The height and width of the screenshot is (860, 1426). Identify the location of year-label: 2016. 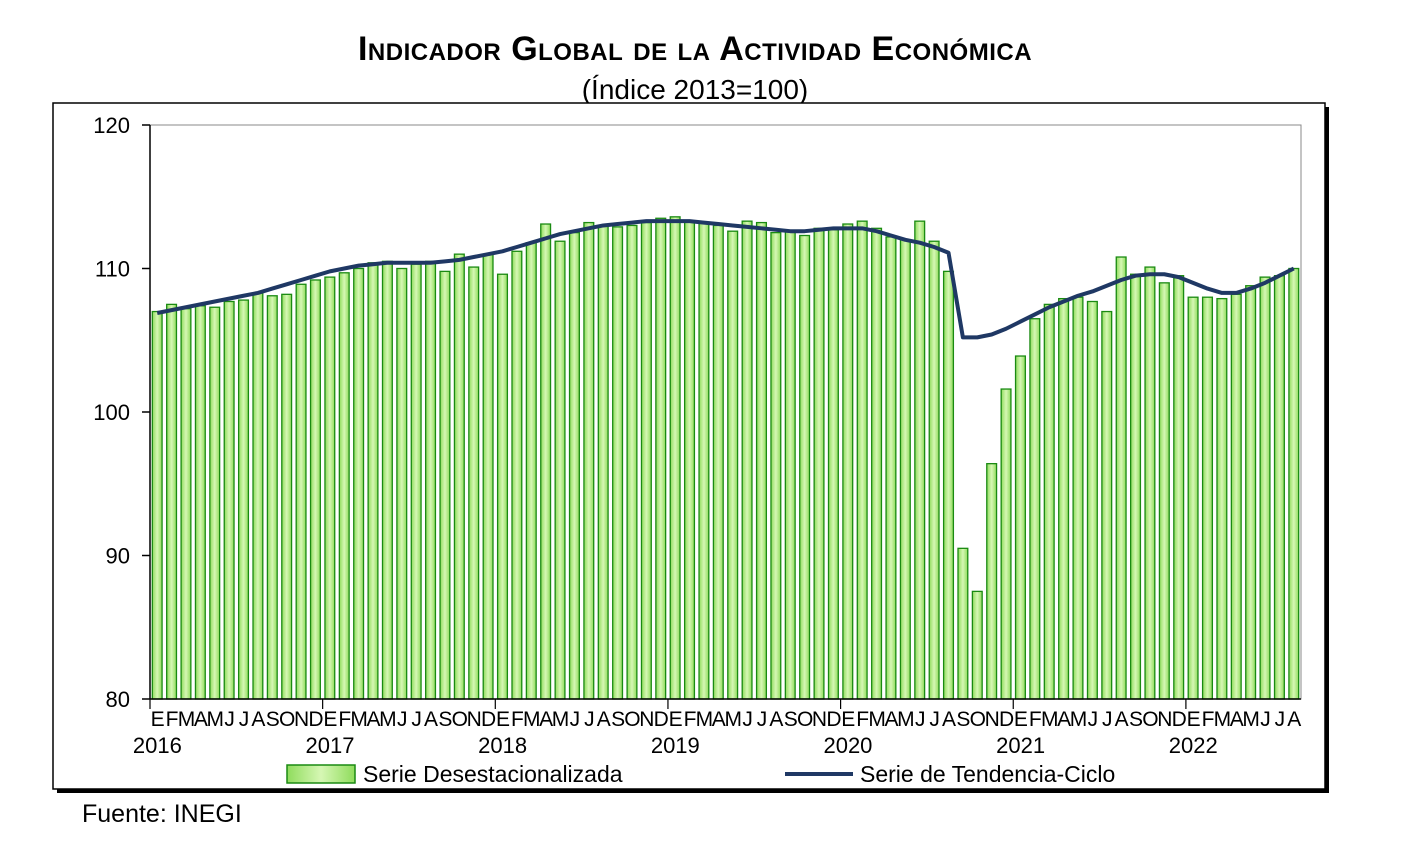
(157, 745).